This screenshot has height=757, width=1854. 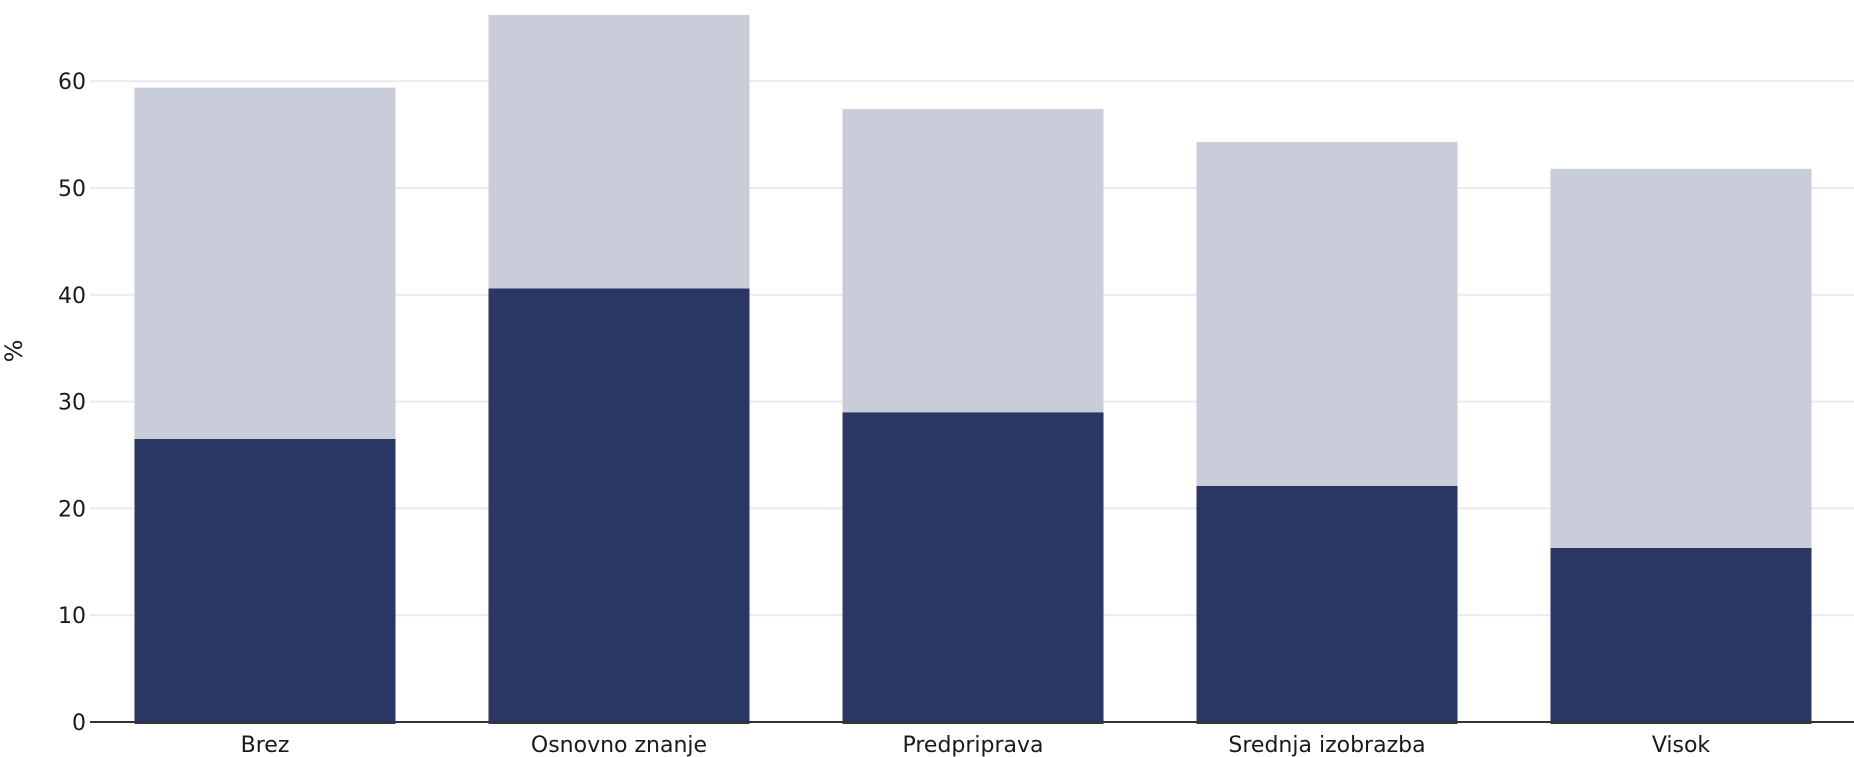 I want to click on y-tick-label: 40, so click(x=72, y=296).